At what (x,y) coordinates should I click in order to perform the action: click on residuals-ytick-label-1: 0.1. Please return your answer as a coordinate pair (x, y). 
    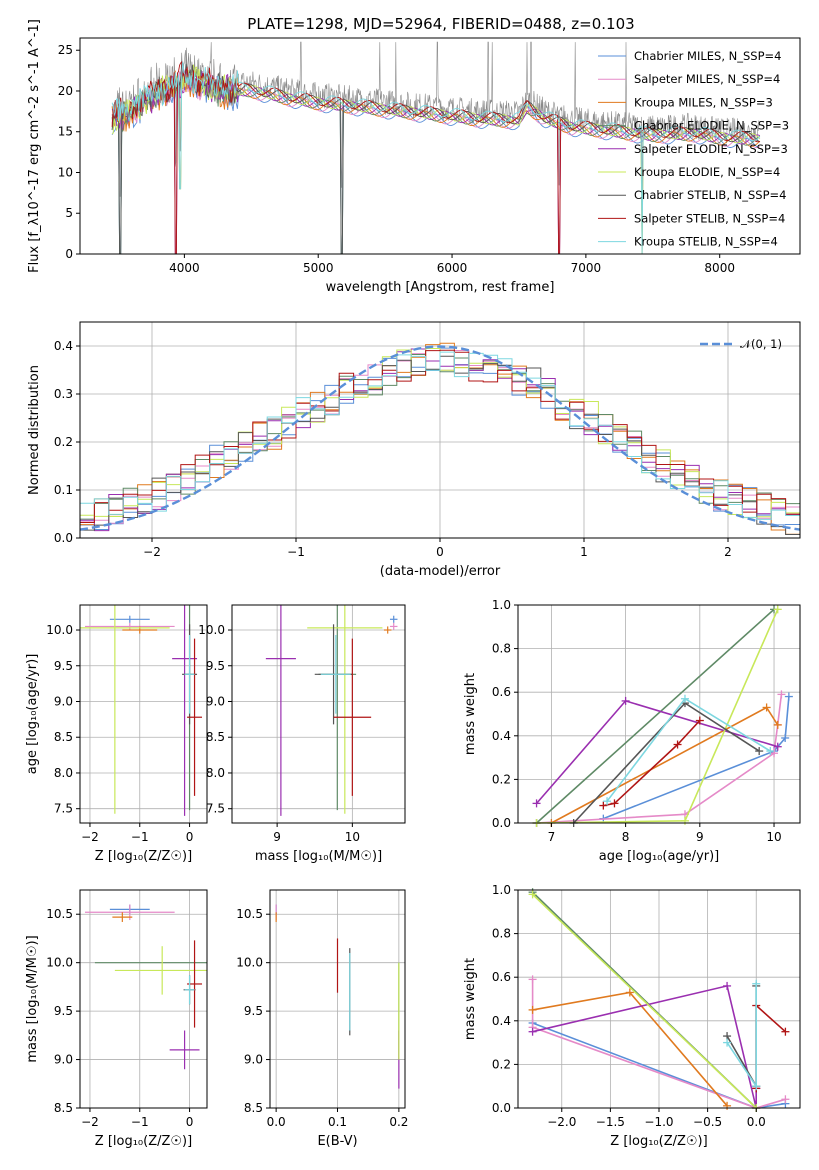
    Looking at the image, I should click on (63, 490).